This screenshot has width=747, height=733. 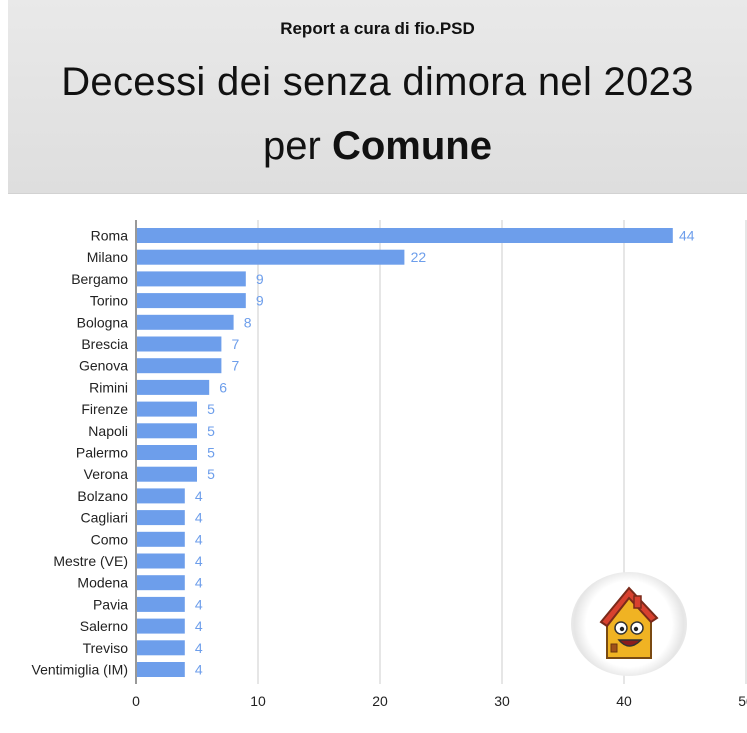 What do you see at coordinates (110, 604) in the screenshot?
I see `category-label: Pavia` at bounding box center [110, 604].